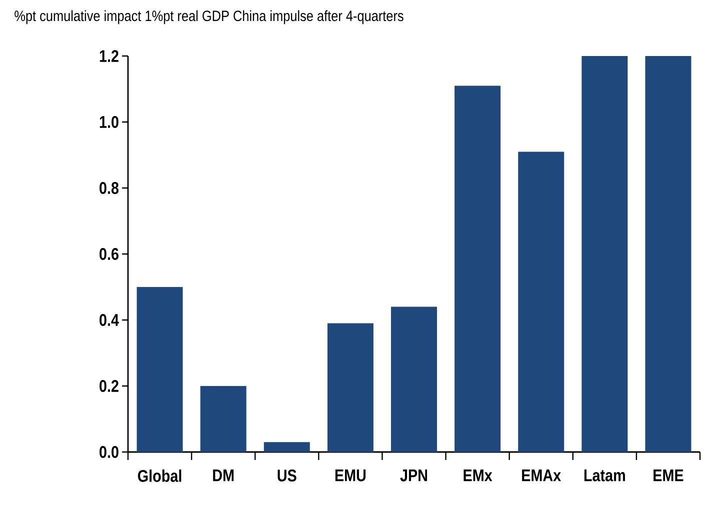 This screenshot has width=707, height=508. I want to click on x-tick-label: EME, so click(669, 476).